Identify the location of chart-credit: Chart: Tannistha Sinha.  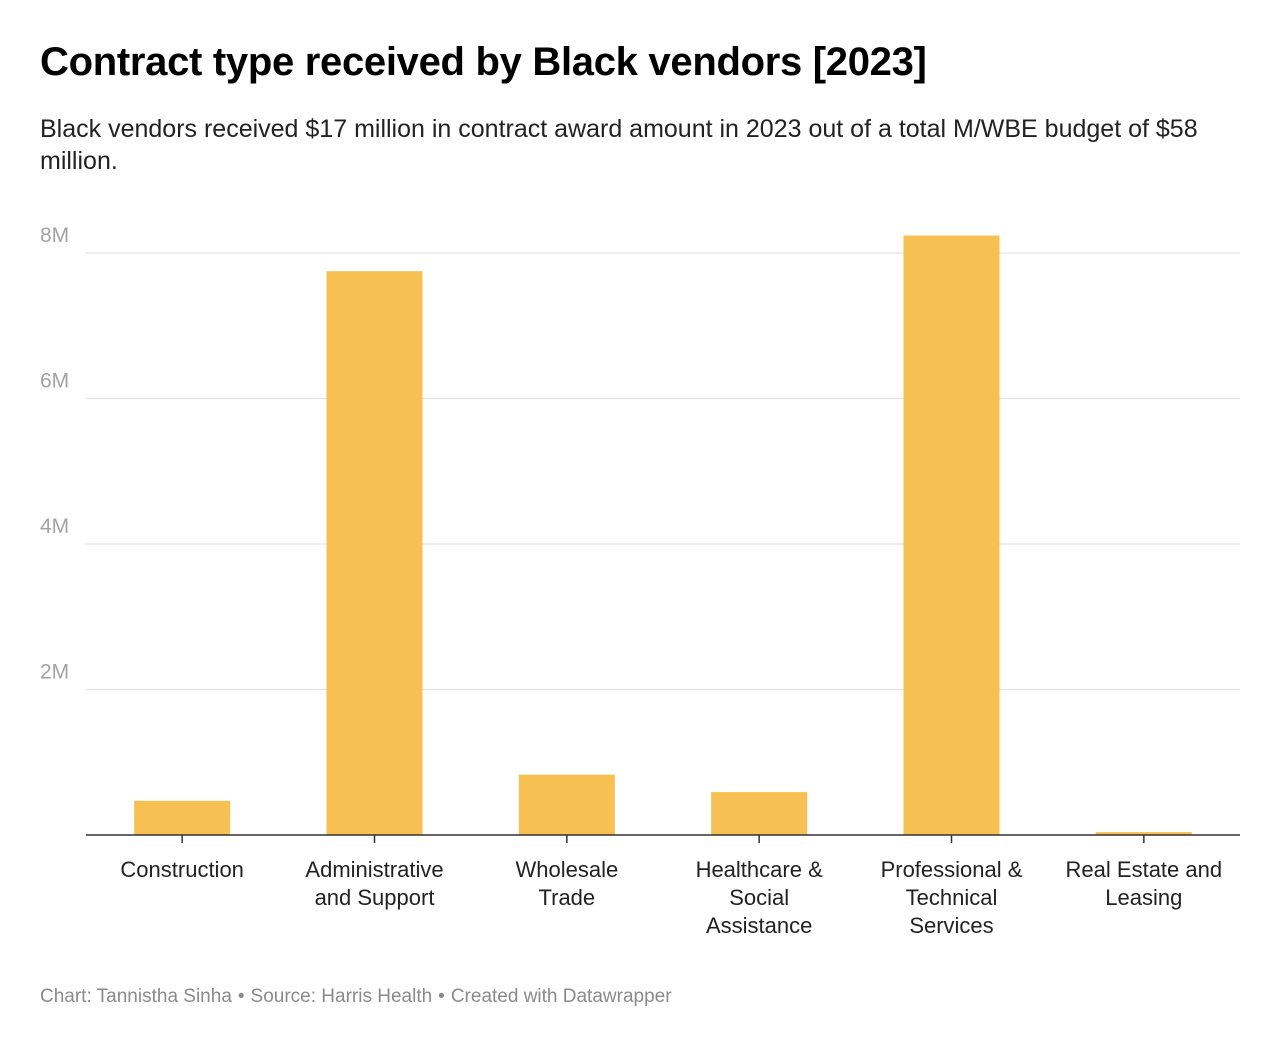
(136, 996).